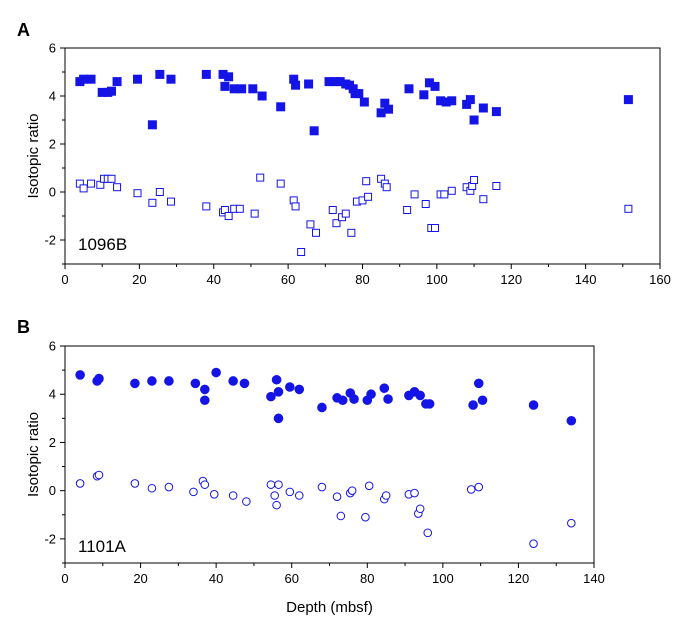  I want to click on x-tick-label: 0, so click(64, 578).